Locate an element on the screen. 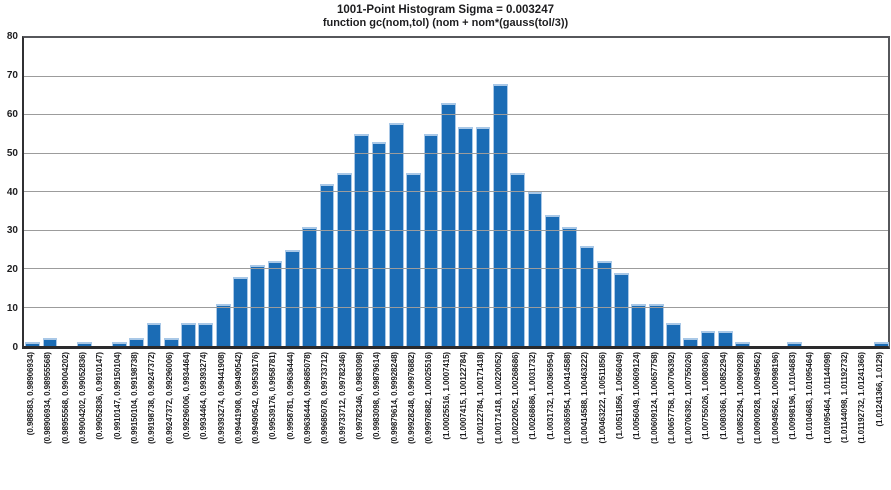 The width and height of the screenshot is (891, 490). y-tick-label-10: 10 is located at coordinates (12, 309).